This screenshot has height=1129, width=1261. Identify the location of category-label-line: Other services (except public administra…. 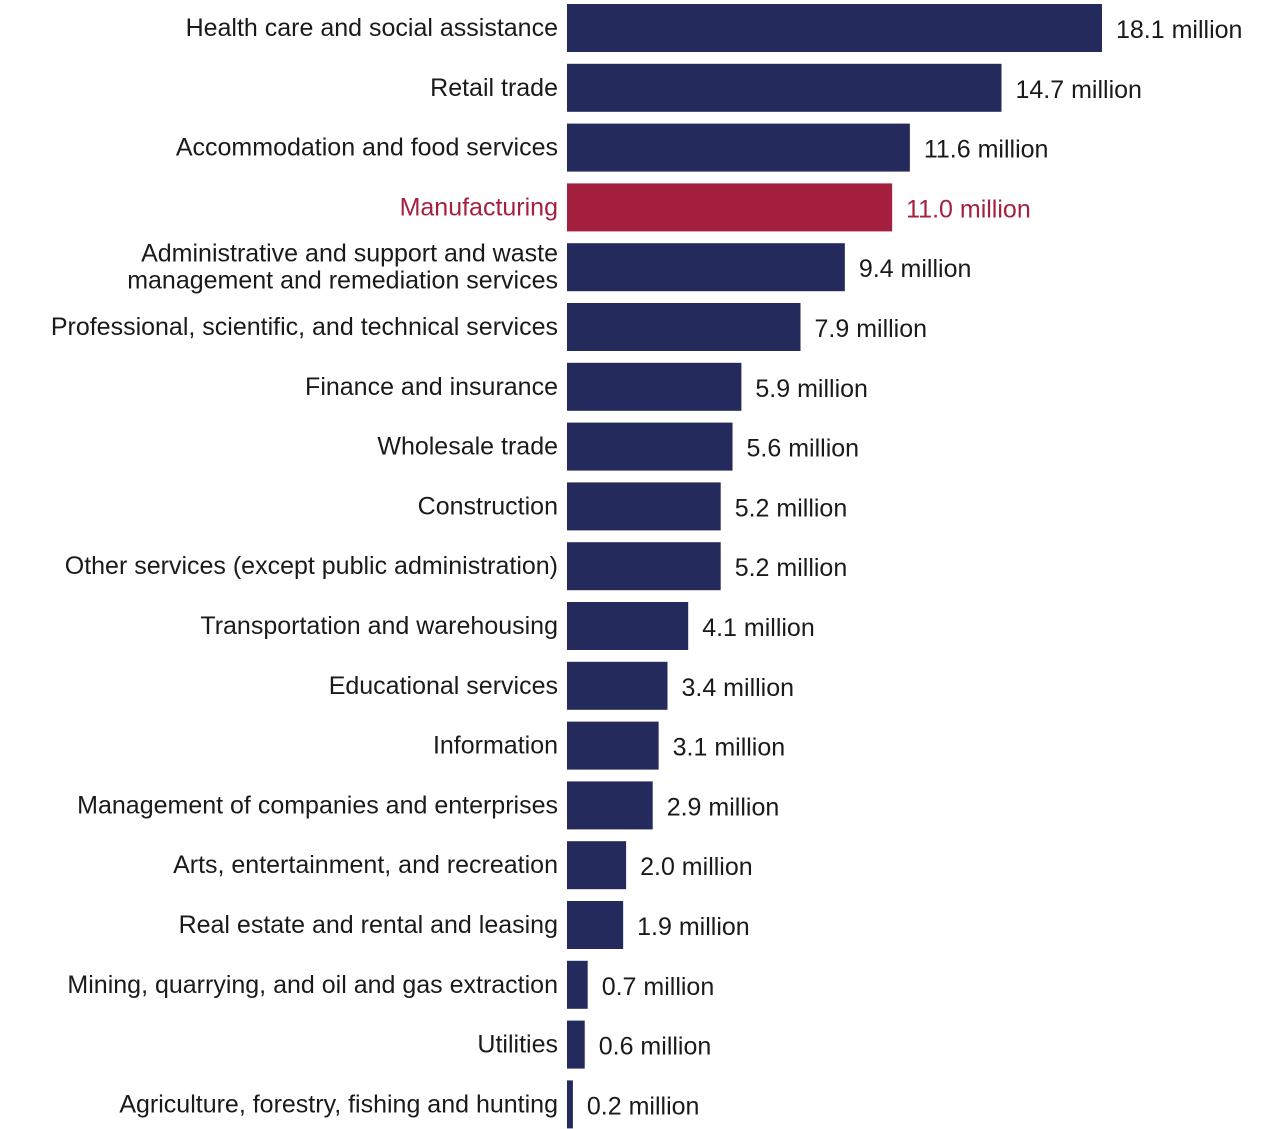
(311, 566).